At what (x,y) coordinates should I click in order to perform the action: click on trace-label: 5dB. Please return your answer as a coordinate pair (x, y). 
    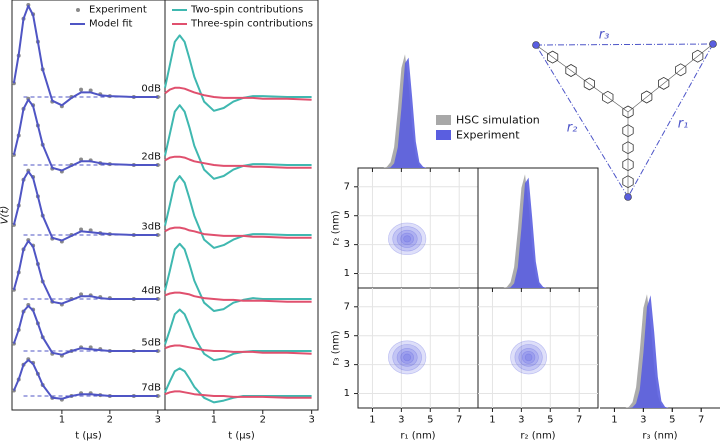
    Looking at the image, I should click on (151, 343).